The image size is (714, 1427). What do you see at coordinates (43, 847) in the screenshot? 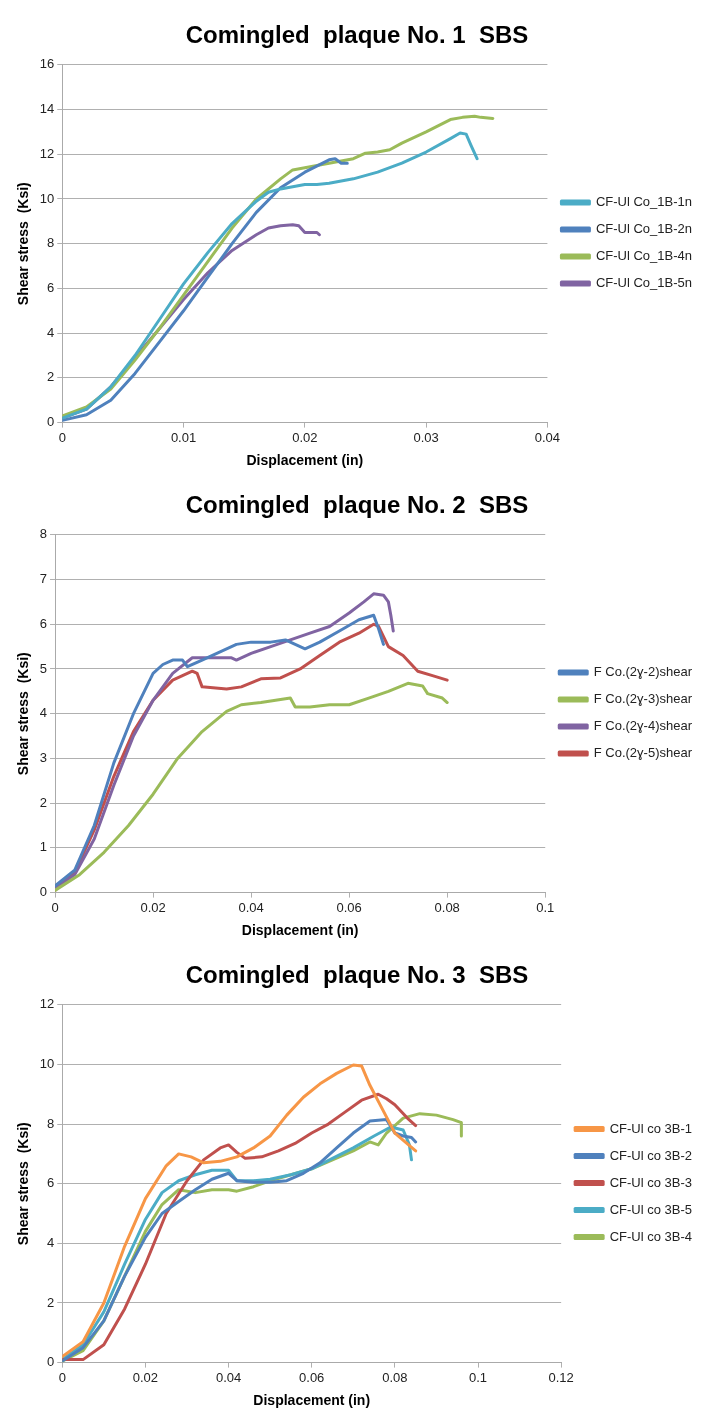
I see `y-tick-label: 1` at bounding box center [43, 847].